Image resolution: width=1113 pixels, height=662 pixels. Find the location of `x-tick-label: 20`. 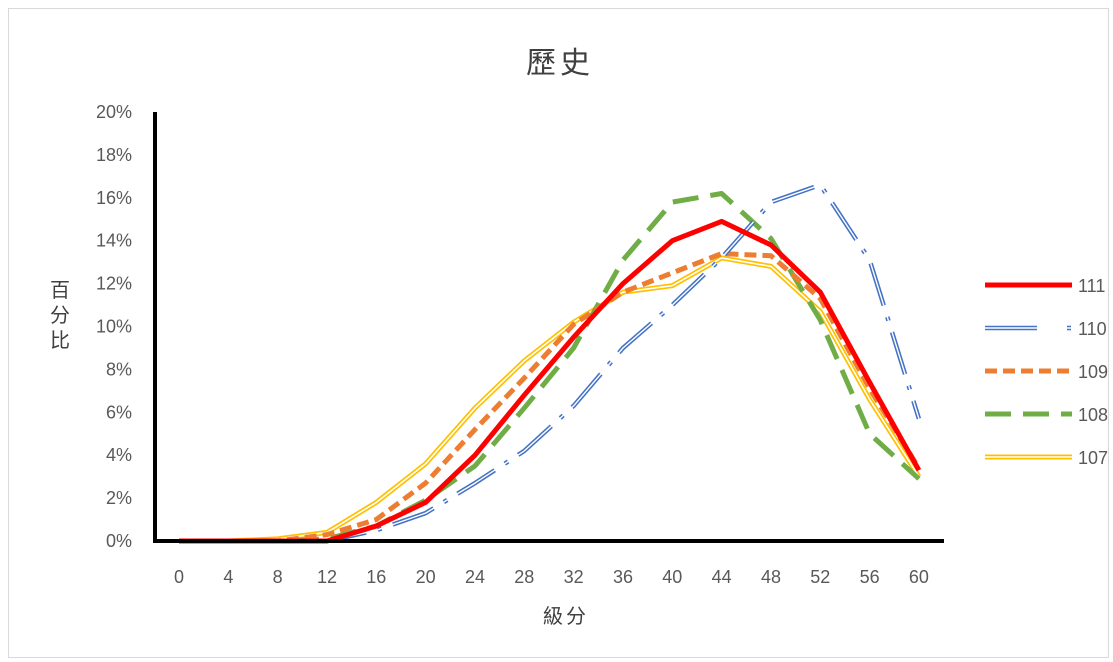

x-tick-label: 20 is located at coordinates (426, 577).